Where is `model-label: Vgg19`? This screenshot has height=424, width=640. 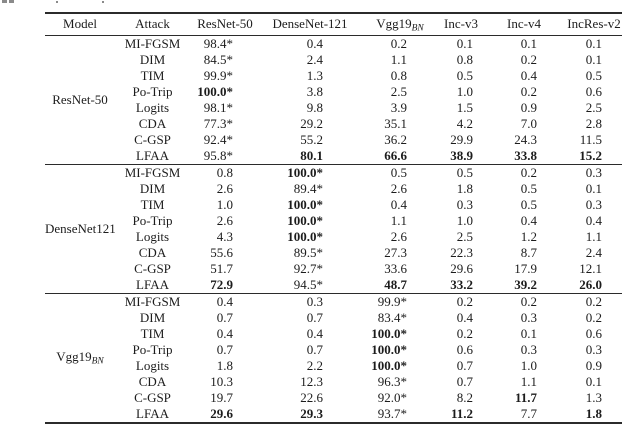
model-label: Vgg19 is located at coordinates (74, 356).